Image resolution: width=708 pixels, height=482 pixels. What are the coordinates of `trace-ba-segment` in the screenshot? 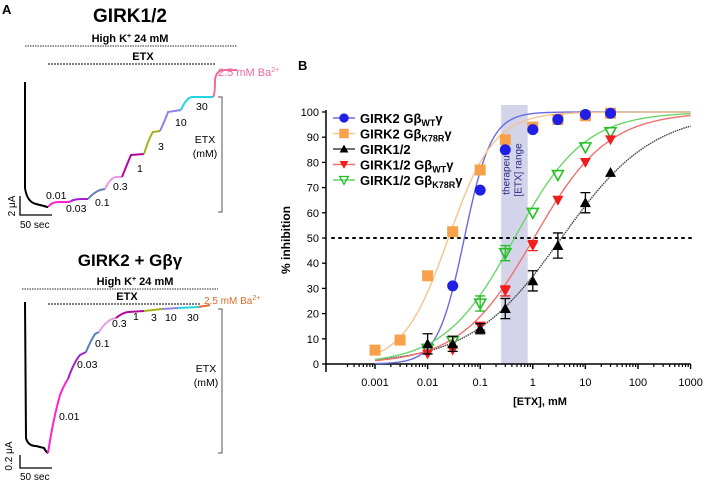 It's located at (204, 306).